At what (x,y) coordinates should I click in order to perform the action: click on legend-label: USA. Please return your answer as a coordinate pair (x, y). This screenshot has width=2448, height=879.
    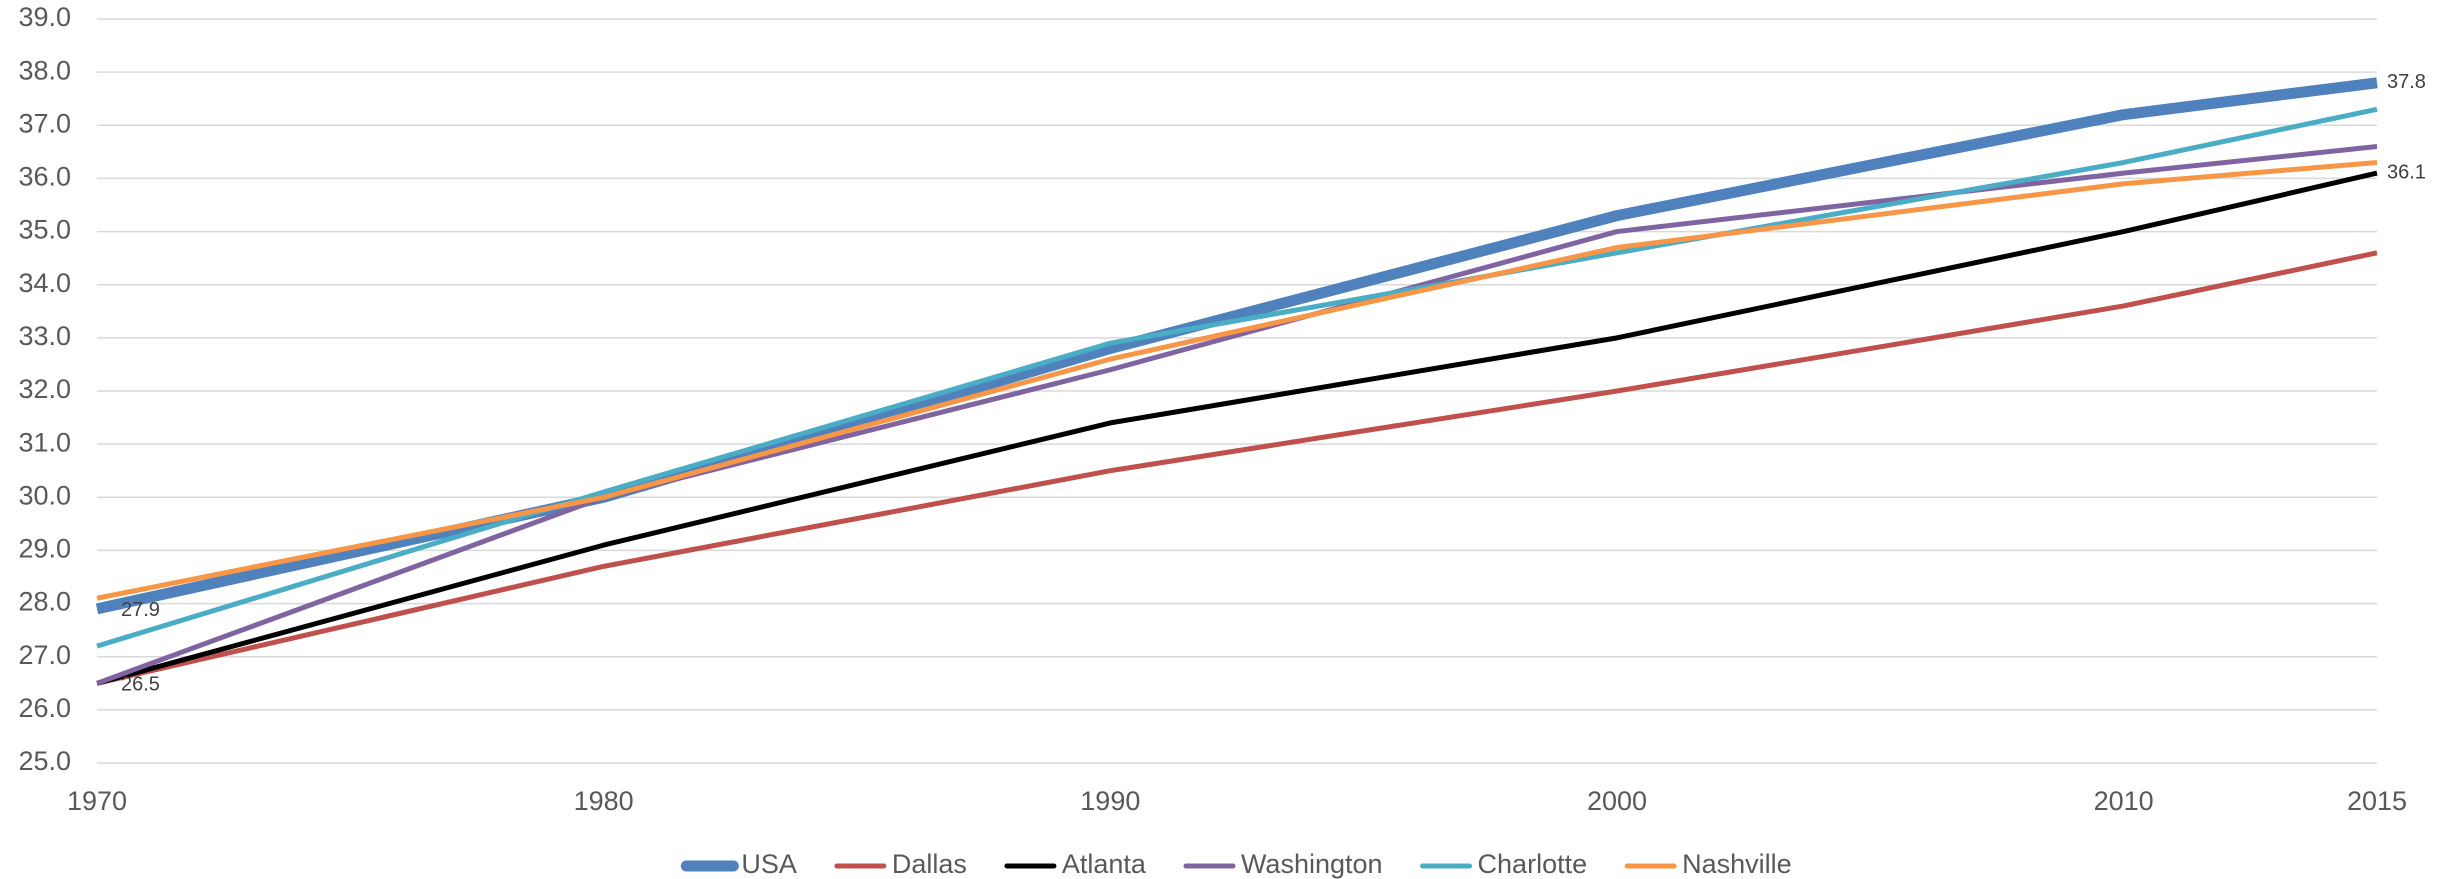
    Looking at the image, I should click on (769, 864).